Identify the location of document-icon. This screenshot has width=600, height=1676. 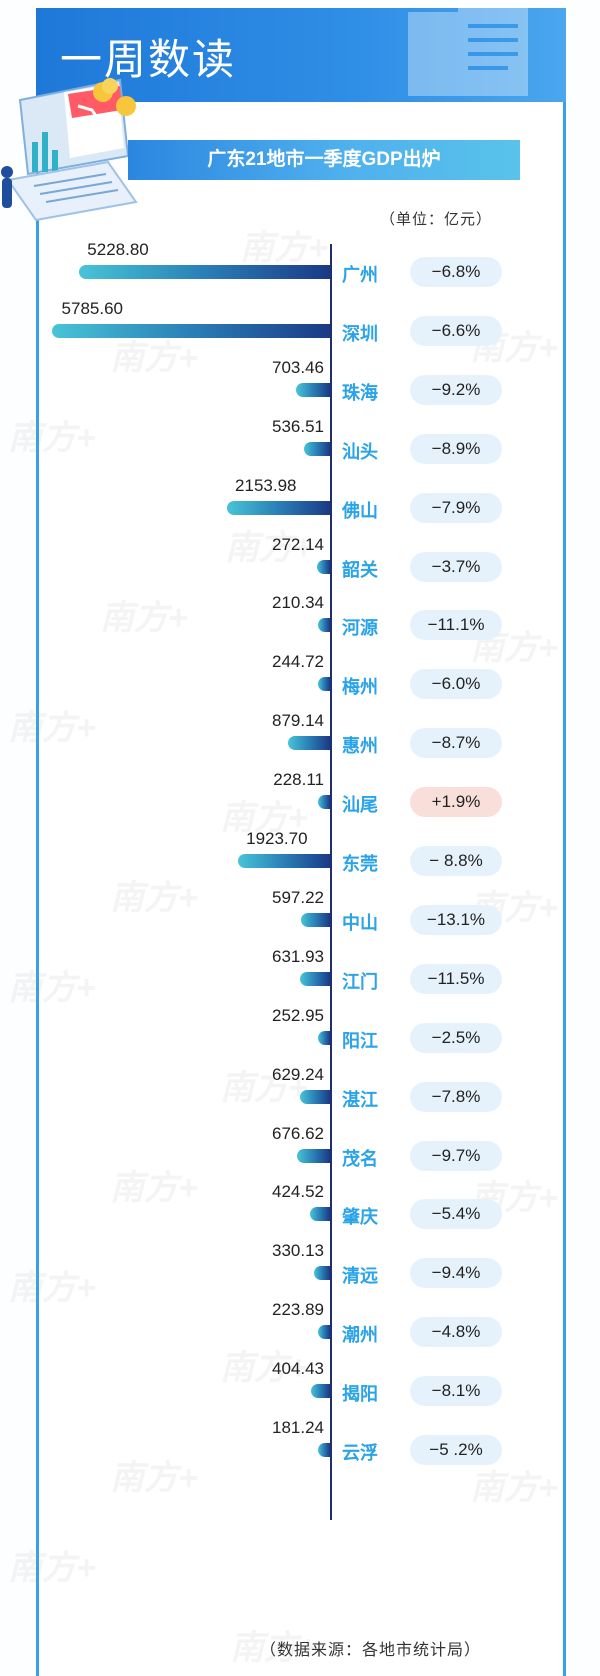
(468, 51).